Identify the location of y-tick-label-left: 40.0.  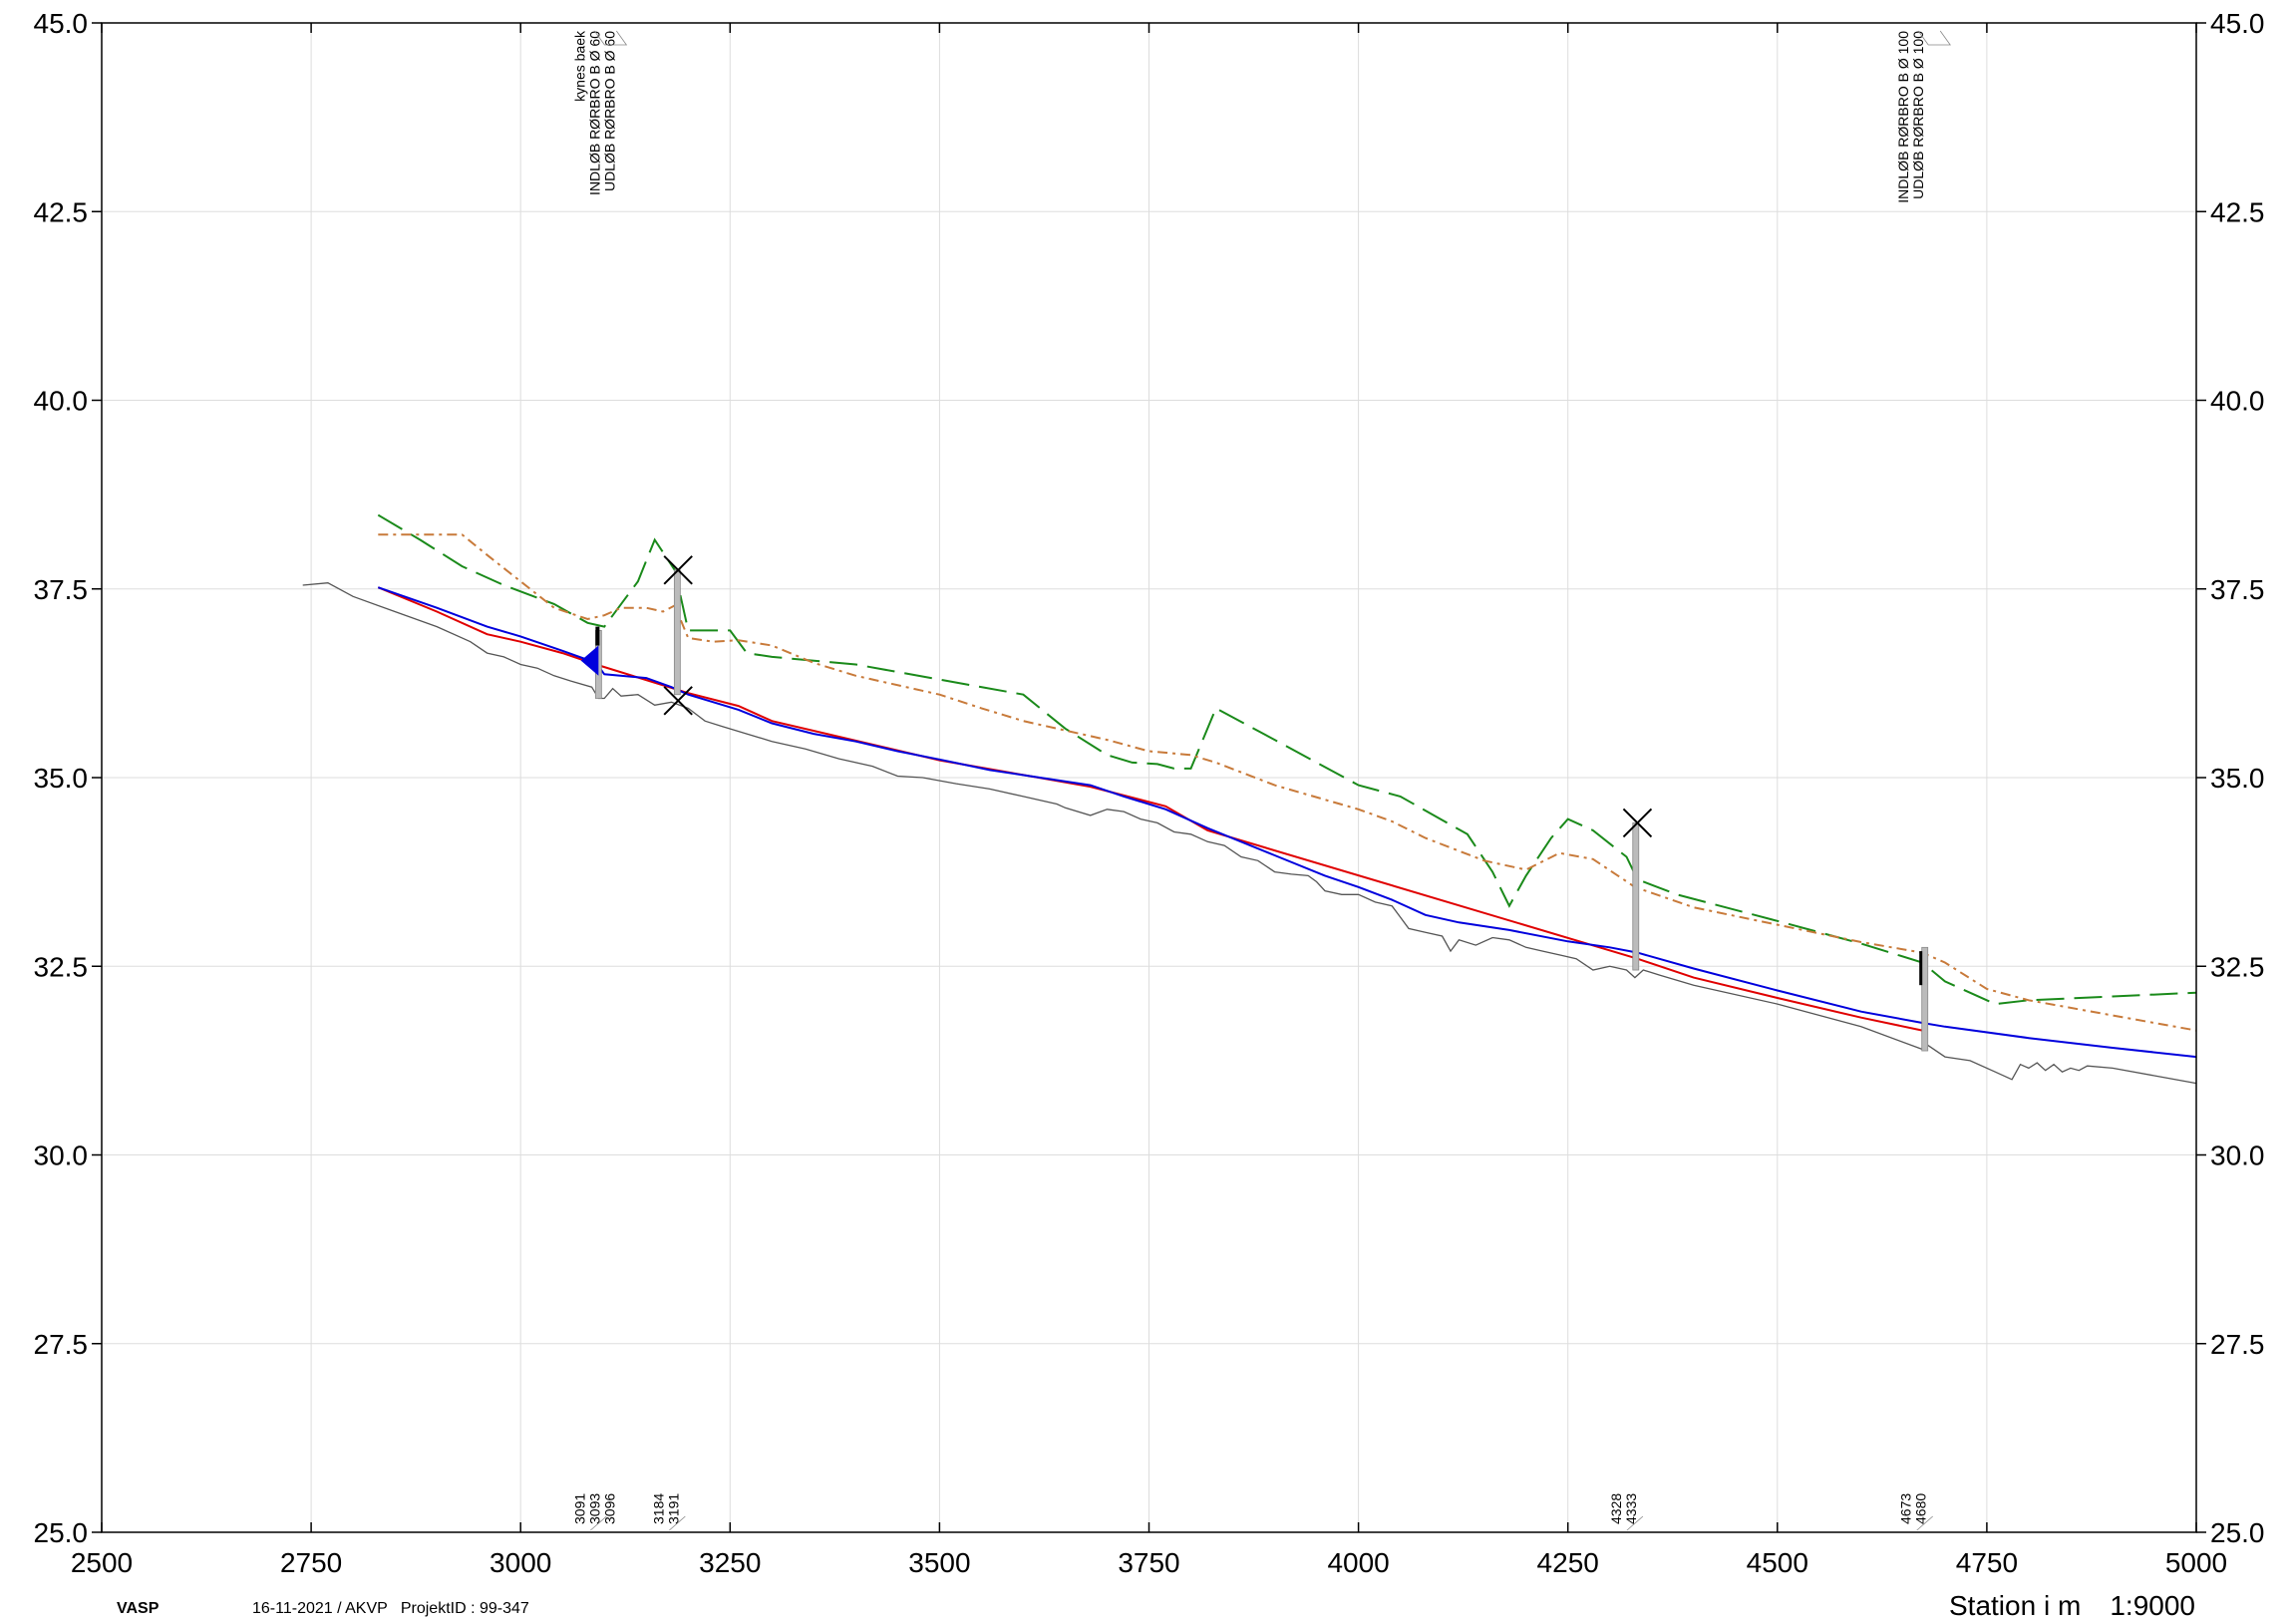
(61, 401).